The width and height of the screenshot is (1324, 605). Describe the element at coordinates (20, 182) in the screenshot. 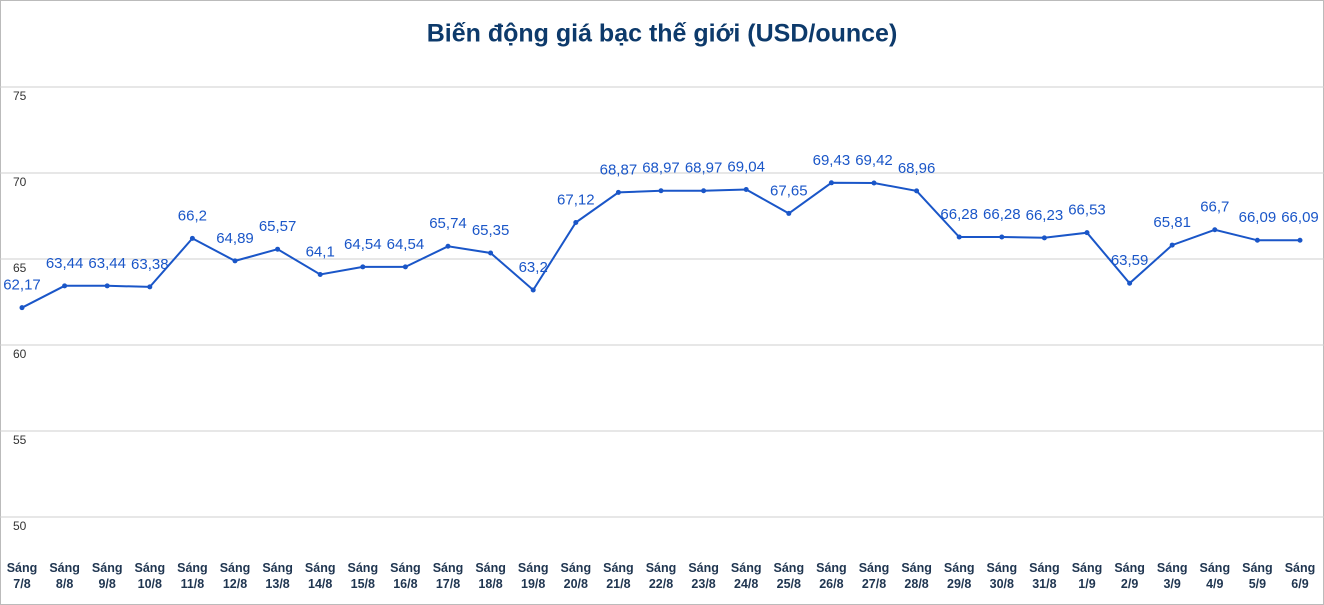

I see `y-tick-label: 70` at that location.